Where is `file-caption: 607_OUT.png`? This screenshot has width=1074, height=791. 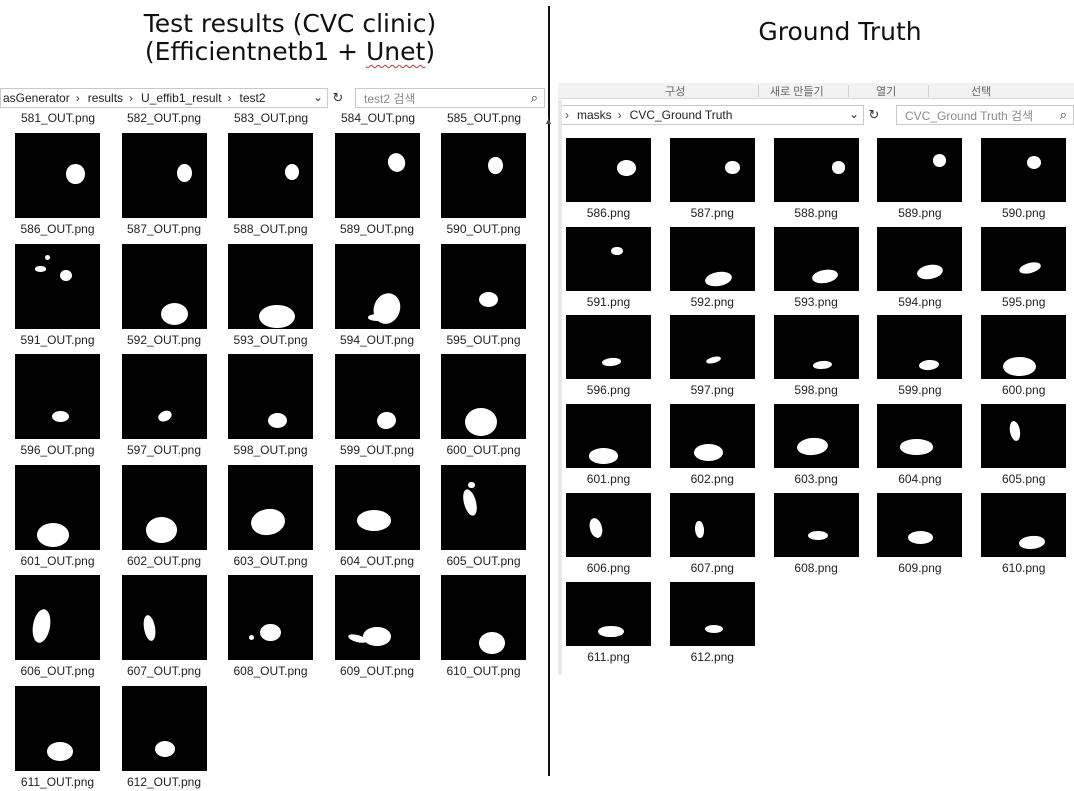
file-caption: 607_OUT.png is located at coordinates (164, 671).